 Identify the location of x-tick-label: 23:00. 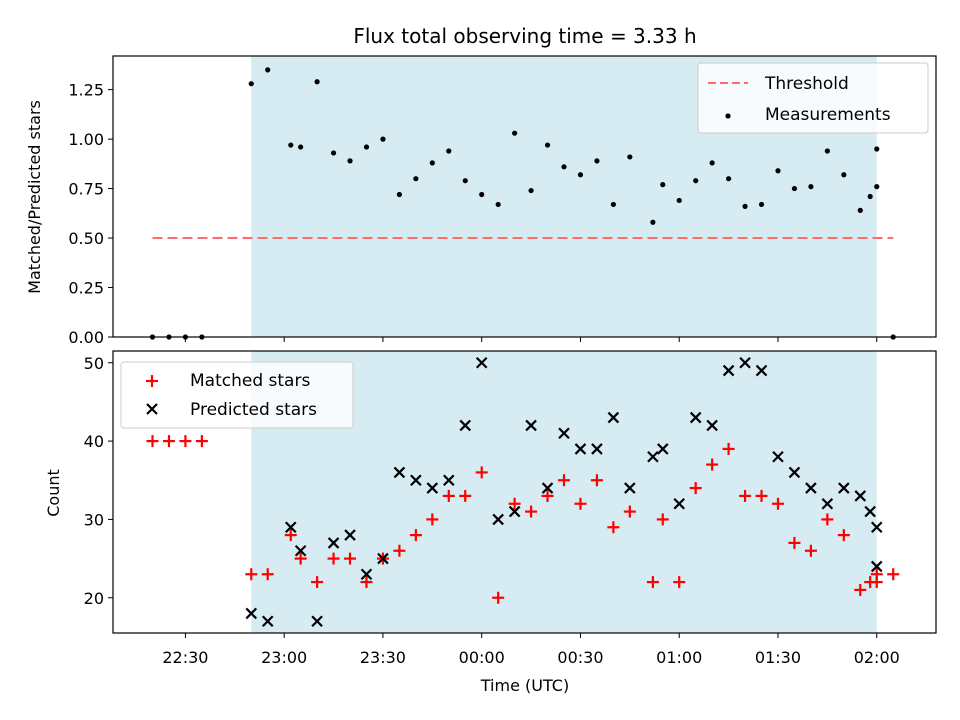
(284, 657).